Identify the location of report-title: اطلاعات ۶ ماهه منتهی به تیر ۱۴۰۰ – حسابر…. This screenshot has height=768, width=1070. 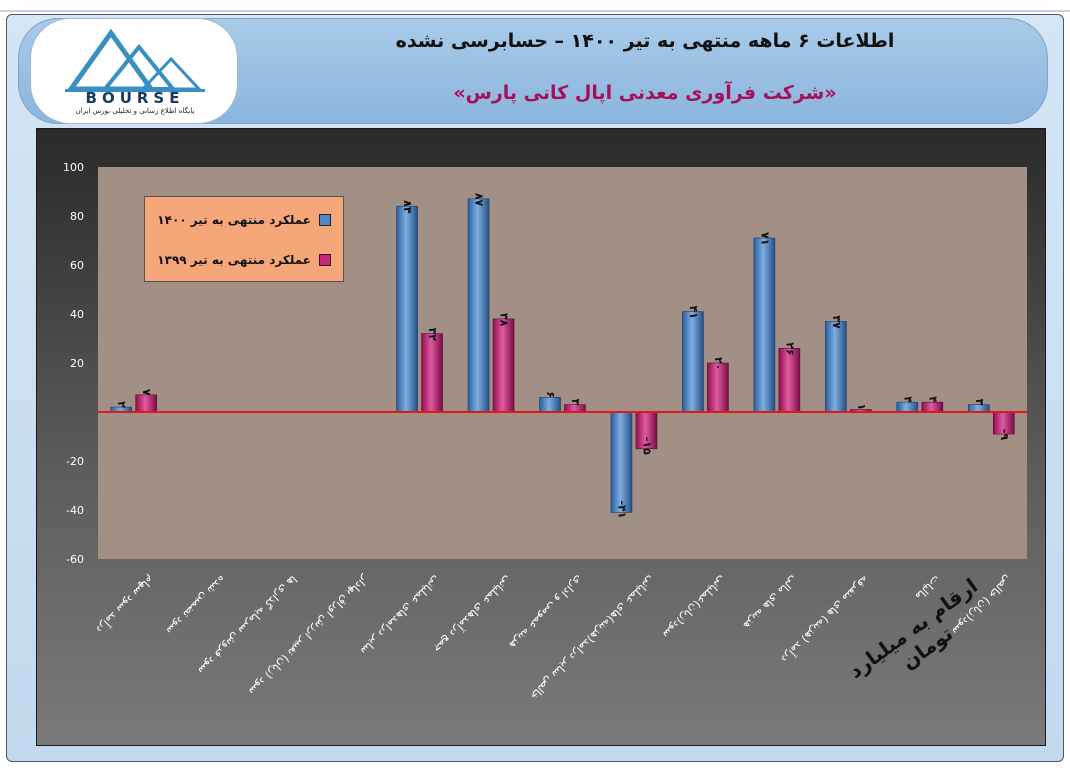
(645, 41).